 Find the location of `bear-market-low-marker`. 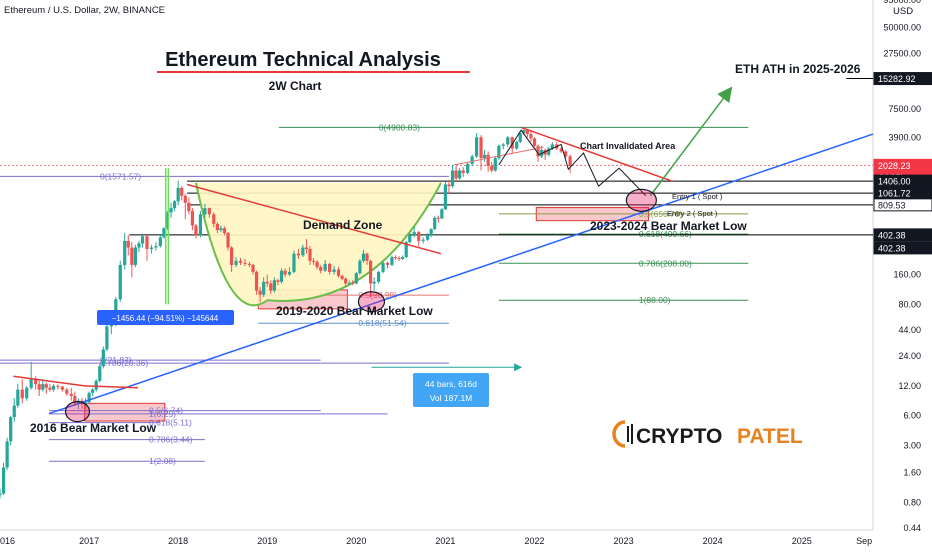

bear-market-low-marker is located at coordinates (641, 200).